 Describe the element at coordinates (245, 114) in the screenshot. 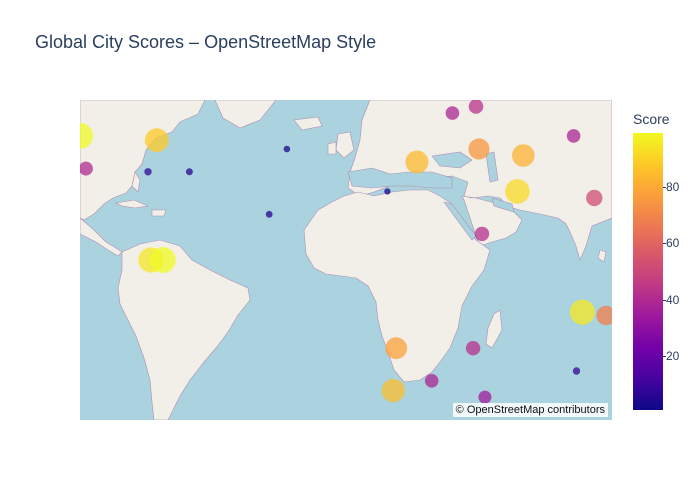

I see `land-greenland` at that location.